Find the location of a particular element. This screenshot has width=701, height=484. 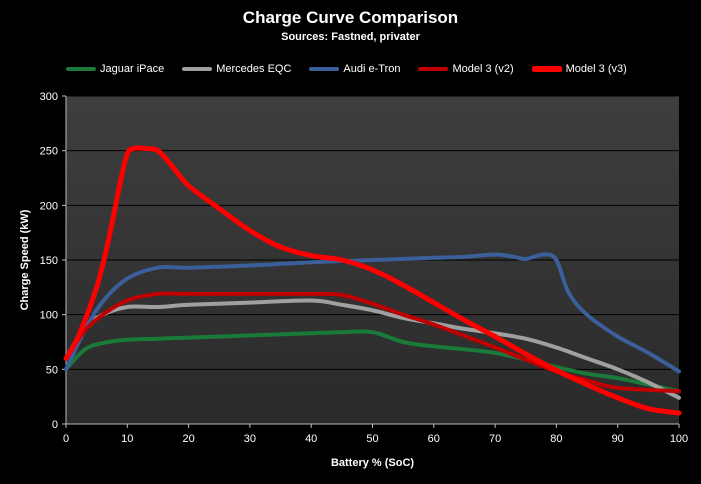

legend-label: Audi e-Tron is located at coordinates (372, 69).